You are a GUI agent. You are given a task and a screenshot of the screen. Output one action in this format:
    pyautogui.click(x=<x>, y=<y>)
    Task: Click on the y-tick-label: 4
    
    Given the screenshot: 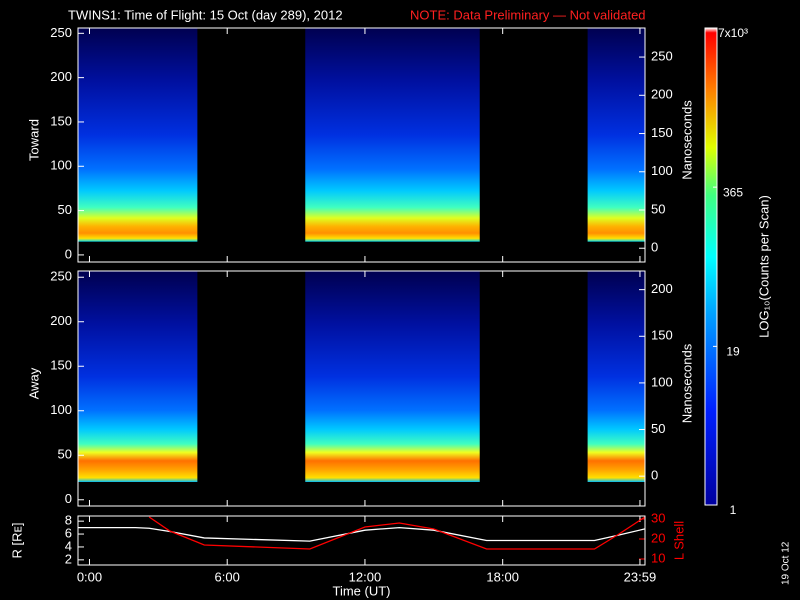 What is the action you would take?
    pyautogui.click(x=68, y=545)
    